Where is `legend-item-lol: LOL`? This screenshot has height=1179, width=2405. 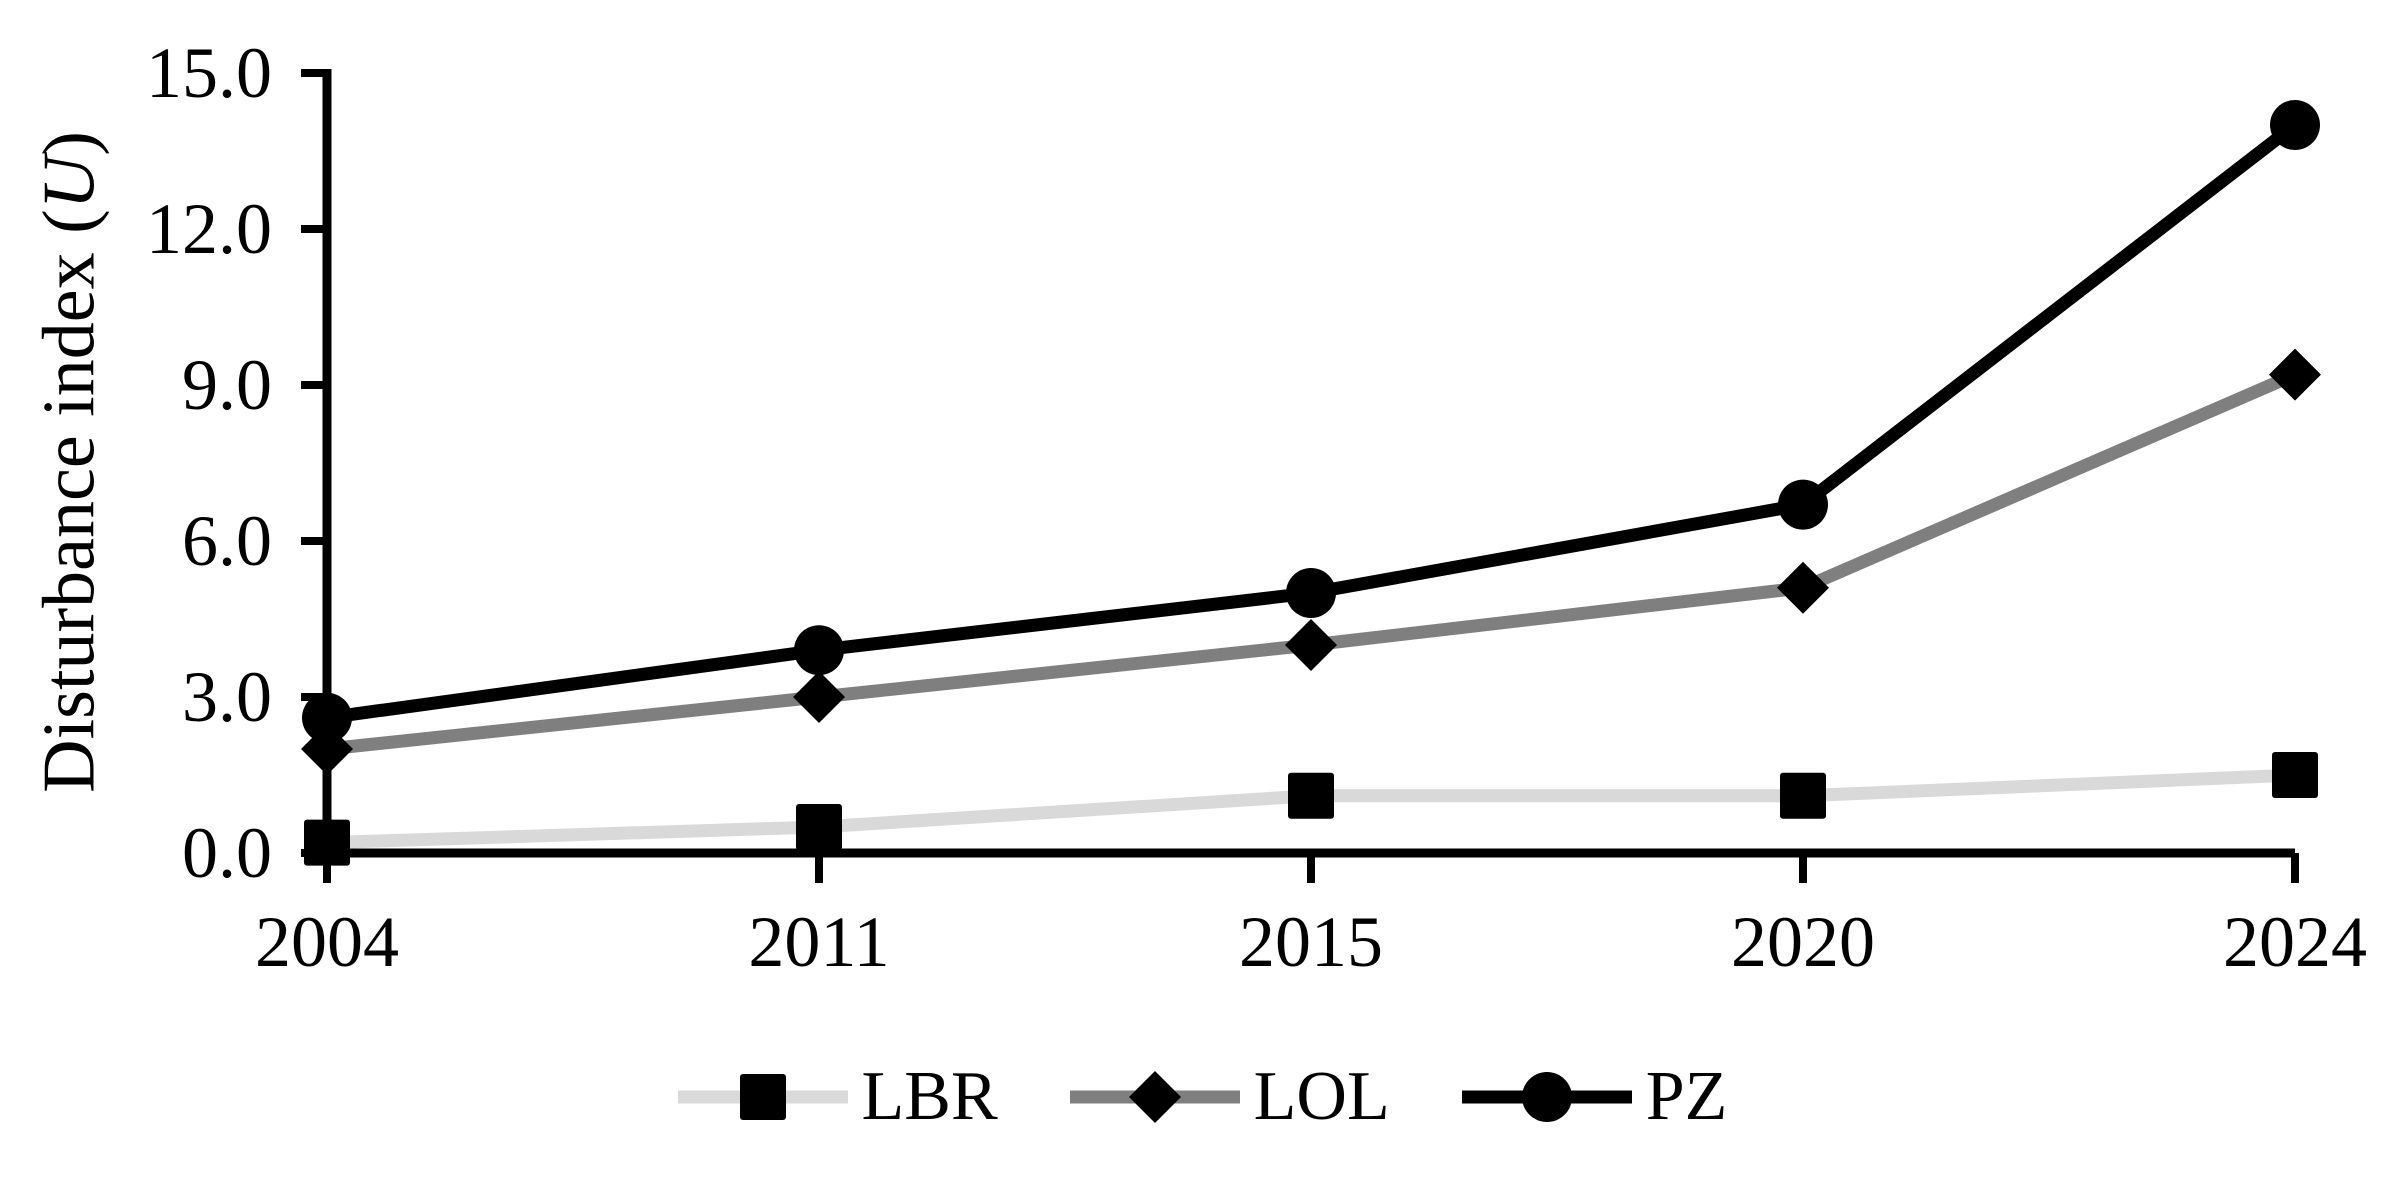 legend-item-lol: LOL is located at coordinates (1229, 1096).